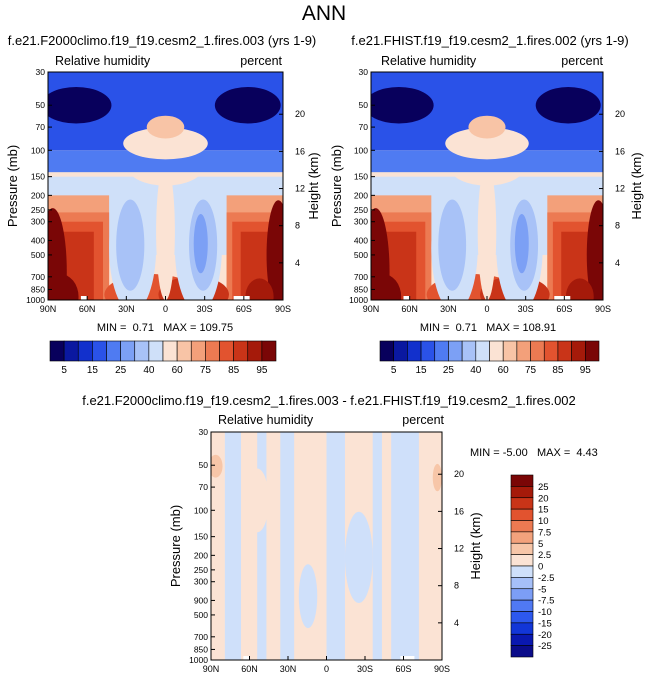  Describe the element at coordinates (409, 309) in the screenshot. I see `x-tick-label: 60N` at that location.